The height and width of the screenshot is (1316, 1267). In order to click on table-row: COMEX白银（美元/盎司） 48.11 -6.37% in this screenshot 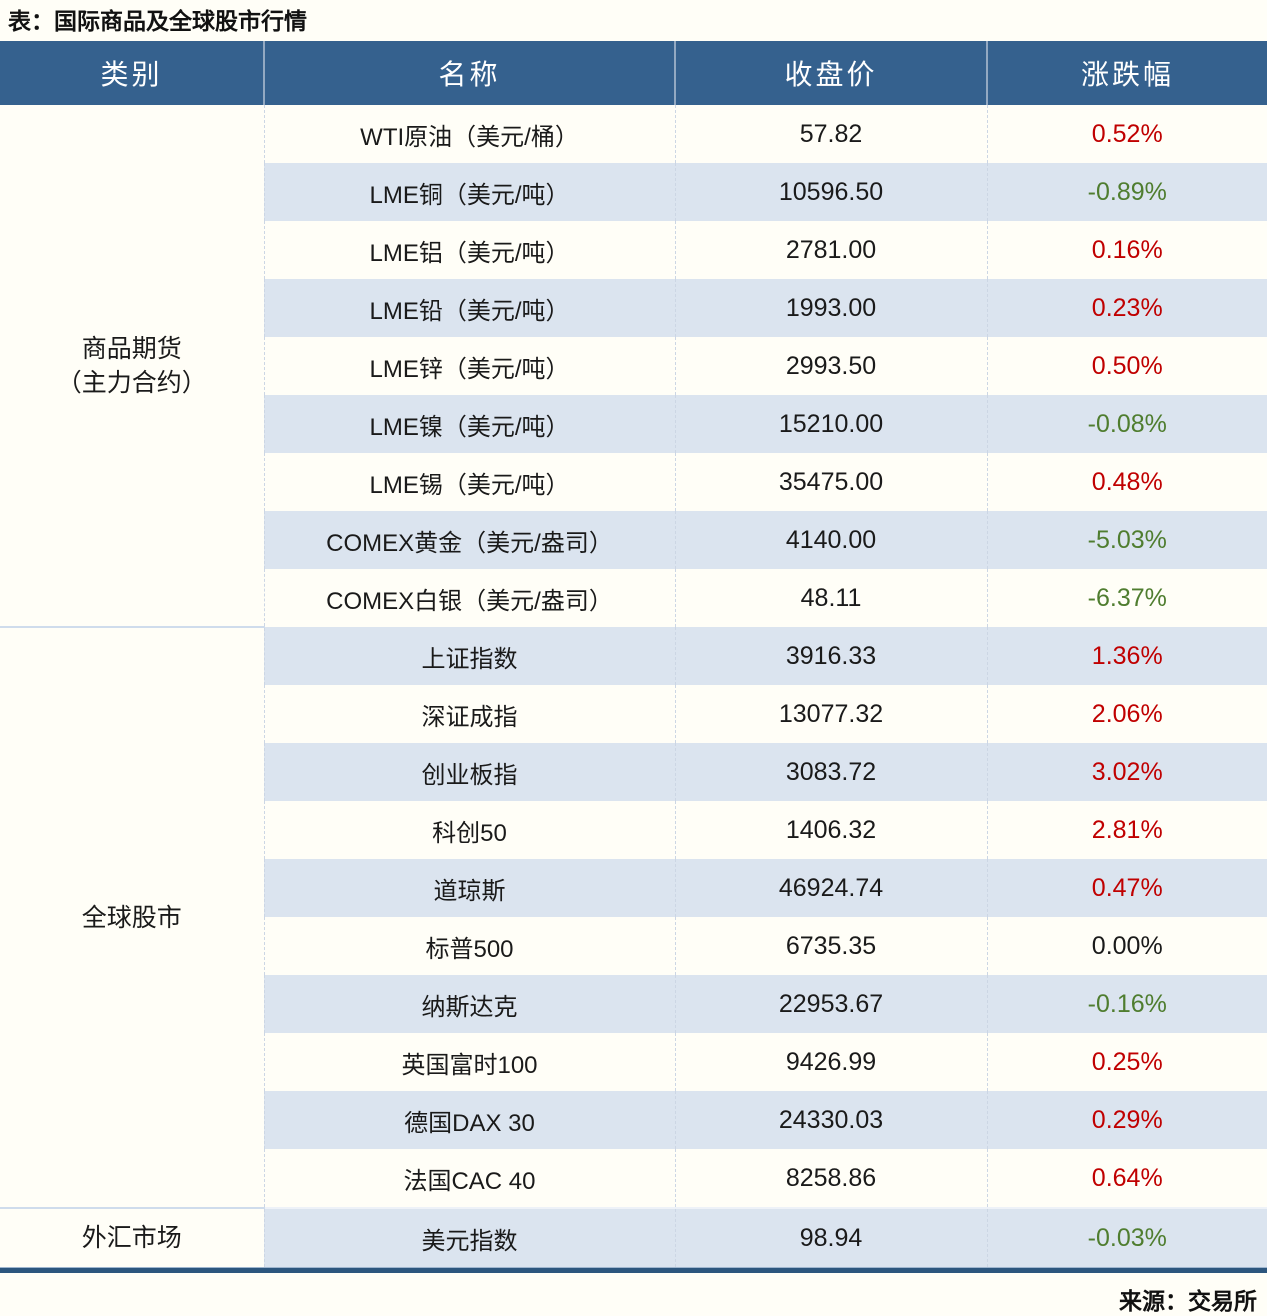, I will do `click(633, 598)`.